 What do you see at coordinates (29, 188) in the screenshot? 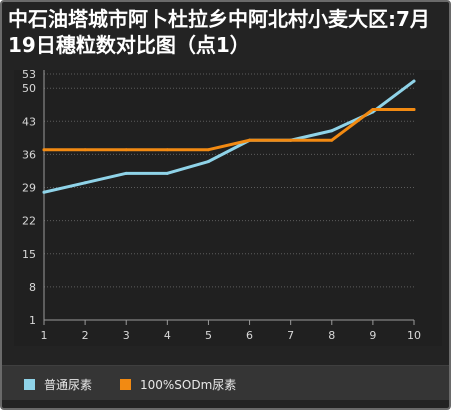
I see `y-tick-label-29: 29` at bounding box center [29, 188].